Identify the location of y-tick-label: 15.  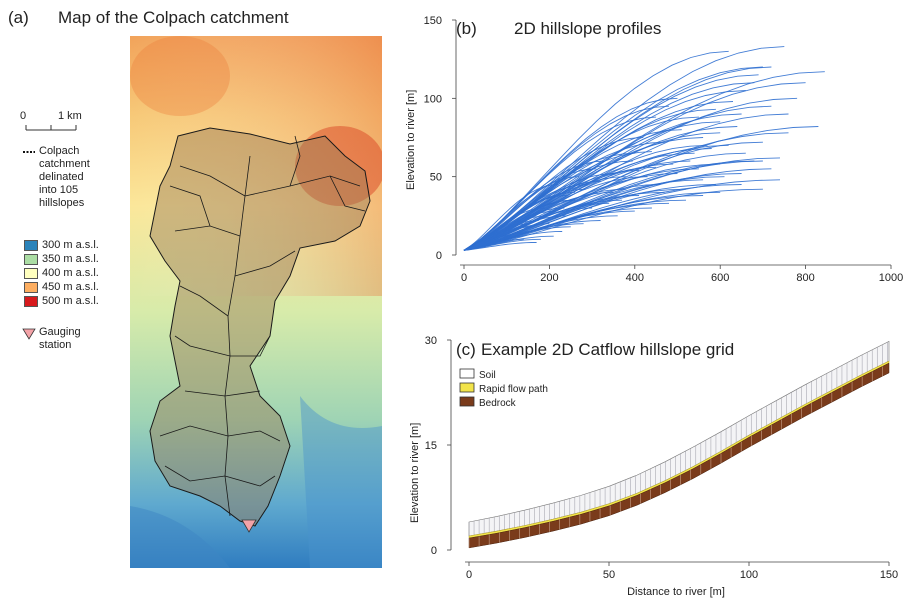
(431, 446).